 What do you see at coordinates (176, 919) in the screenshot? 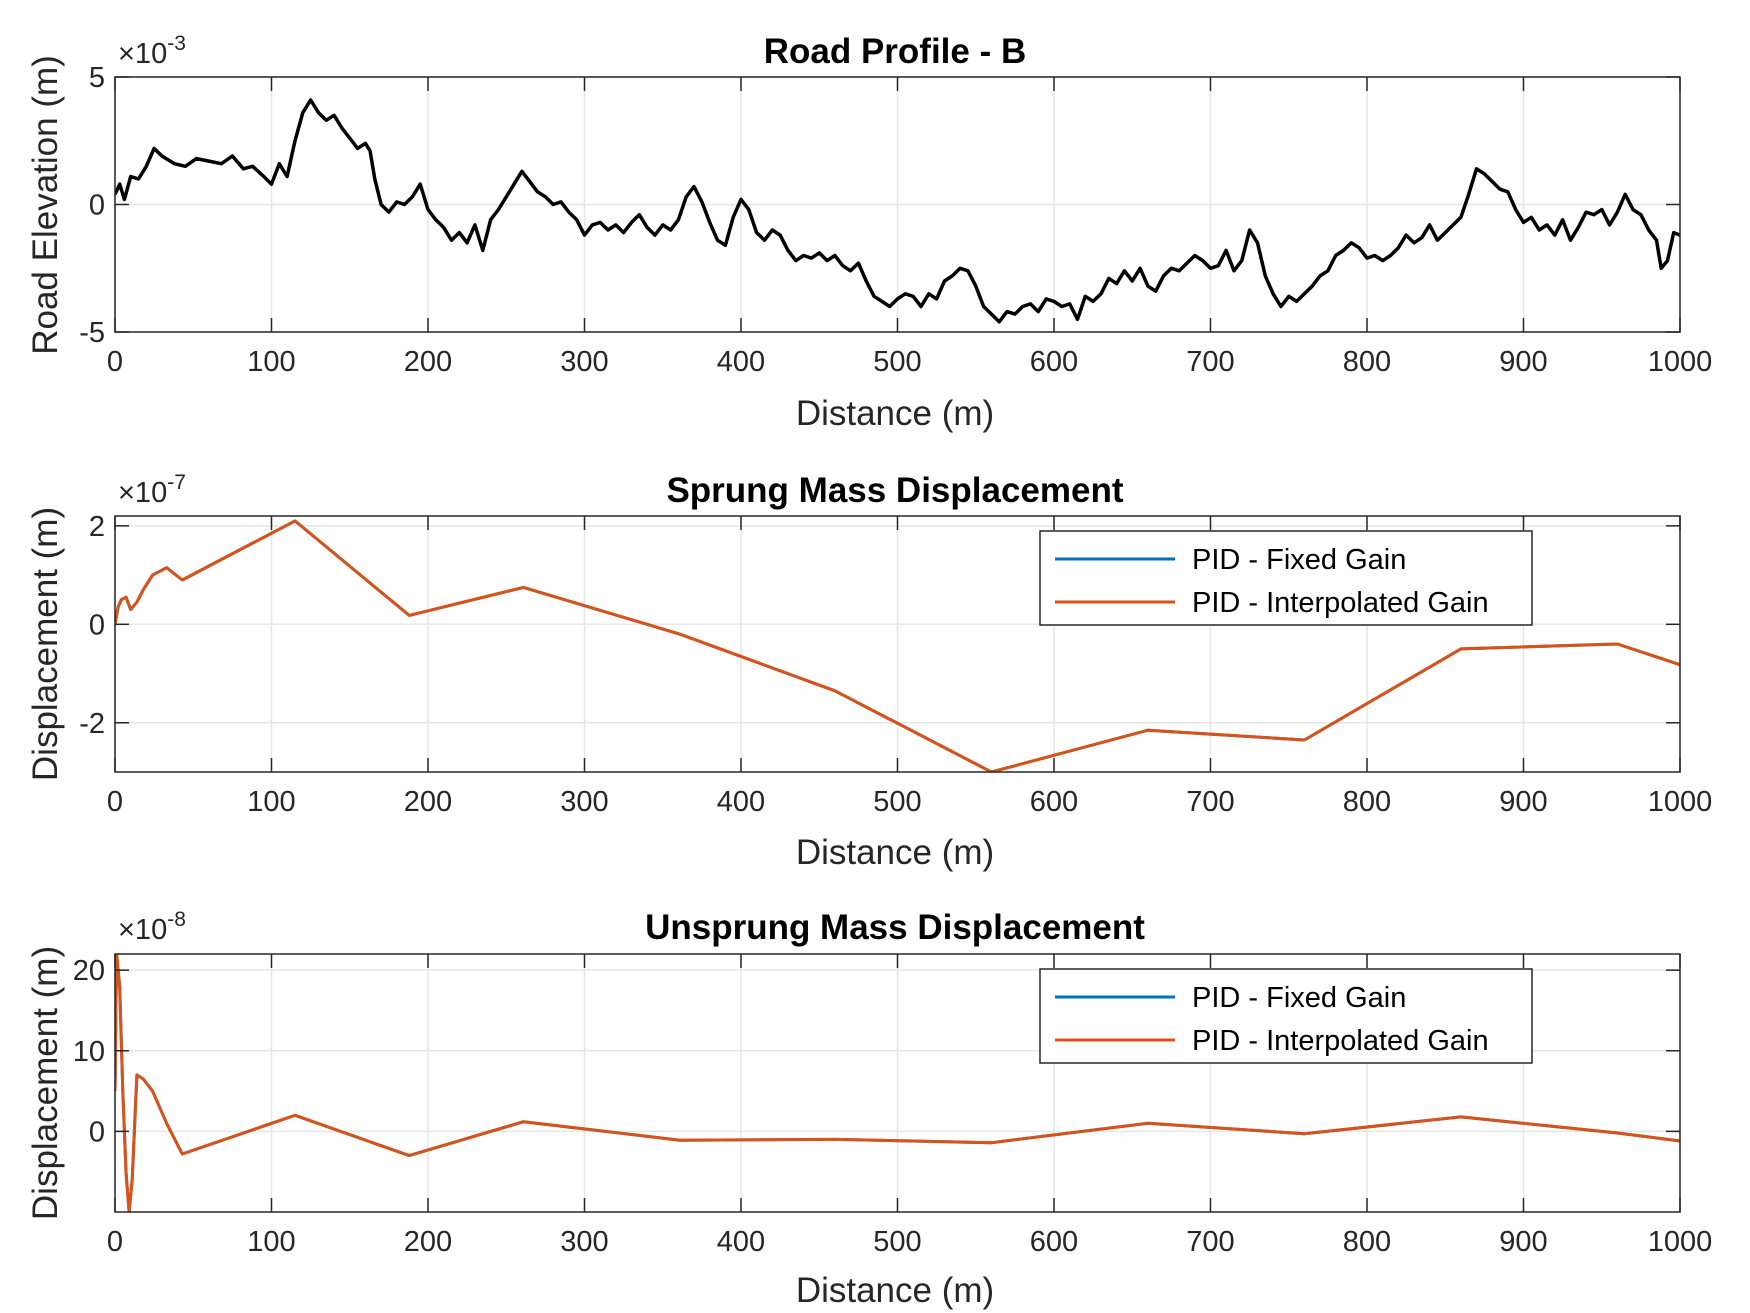
I see `y-exponent-value: -8` at bounding box center [176, 919].